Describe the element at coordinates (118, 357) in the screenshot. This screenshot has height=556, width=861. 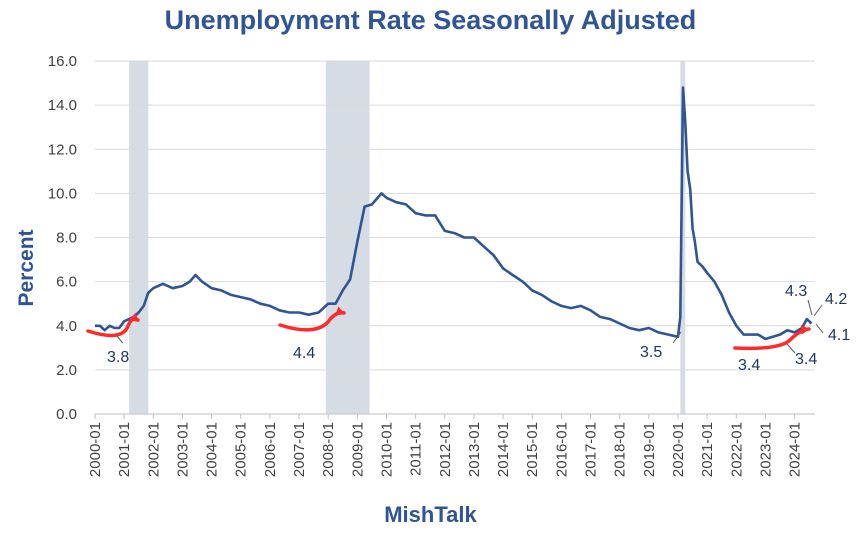
I see `annotation-label: 3.8` at that location.